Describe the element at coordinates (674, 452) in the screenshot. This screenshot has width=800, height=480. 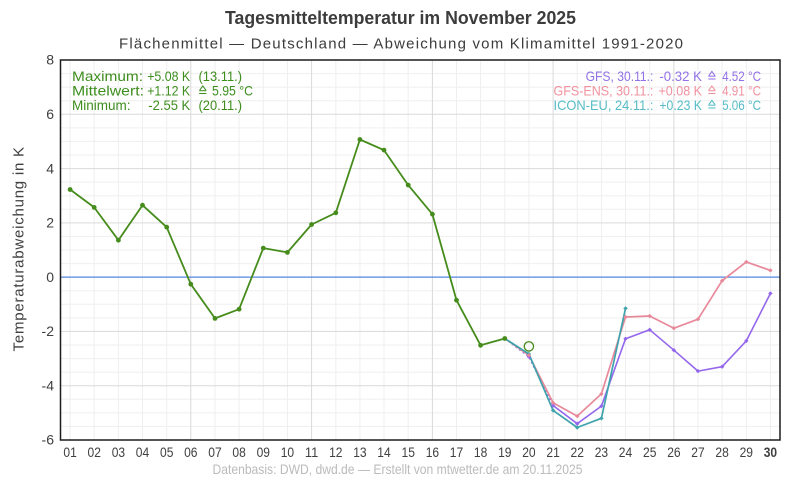
I see `svg-text: 26` at that location.